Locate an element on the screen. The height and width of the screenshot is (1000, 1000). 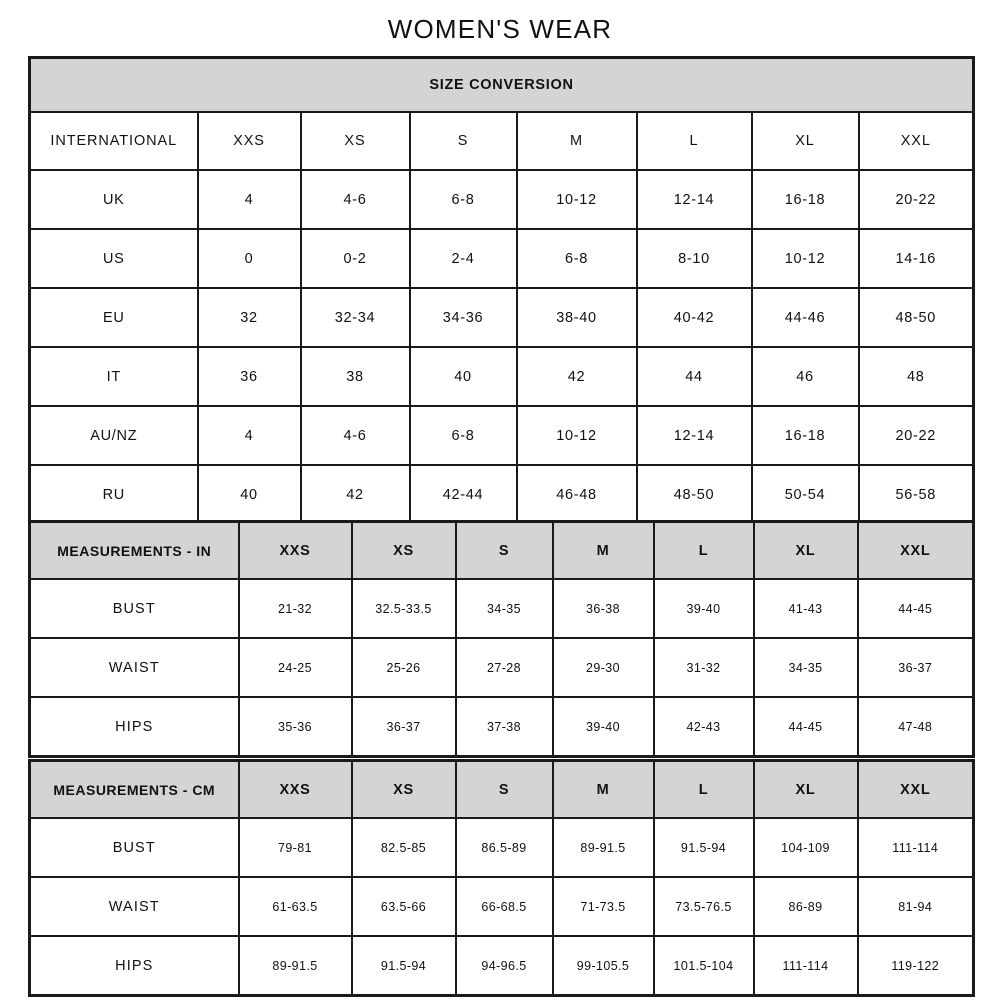
cell-value: 71-73.5 is located at coordinates (603, 906).